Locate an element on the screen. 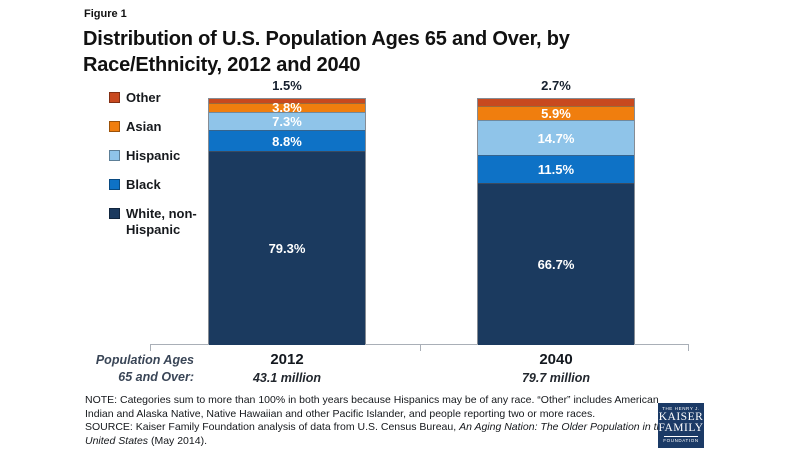  legend-item-asian: Asian is located at coordinates (159, 127).